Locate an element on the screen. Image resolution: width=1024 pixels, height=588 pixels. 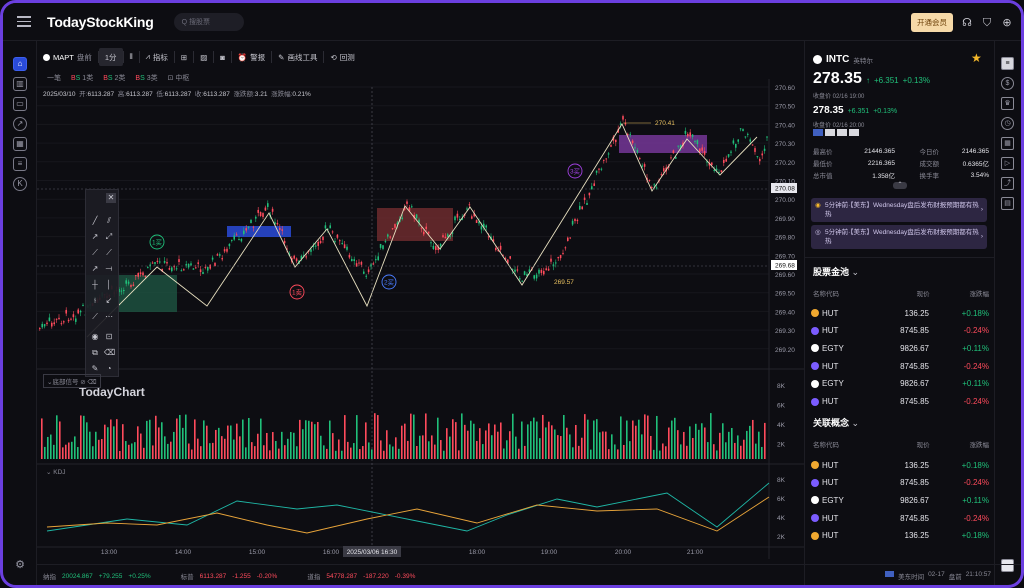
news-item-2: ◎ 5分钟前·【美东】Wednesday盘后发布财报预期都有热热 › is located at coordinates (899, 237).